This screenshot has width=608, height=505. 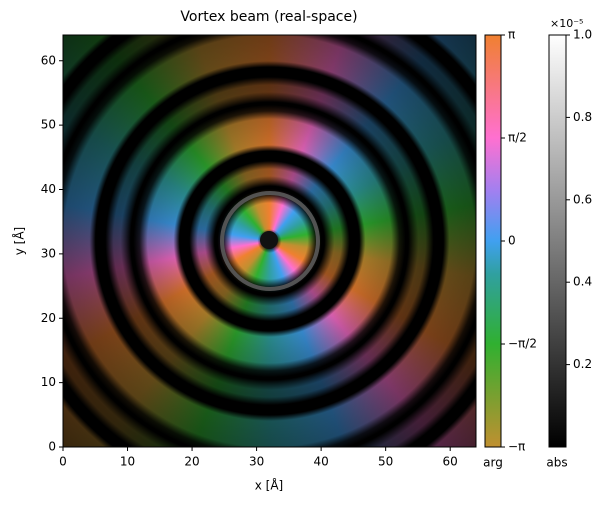 I want to click on inner-ring, so click(x=270, y=241).